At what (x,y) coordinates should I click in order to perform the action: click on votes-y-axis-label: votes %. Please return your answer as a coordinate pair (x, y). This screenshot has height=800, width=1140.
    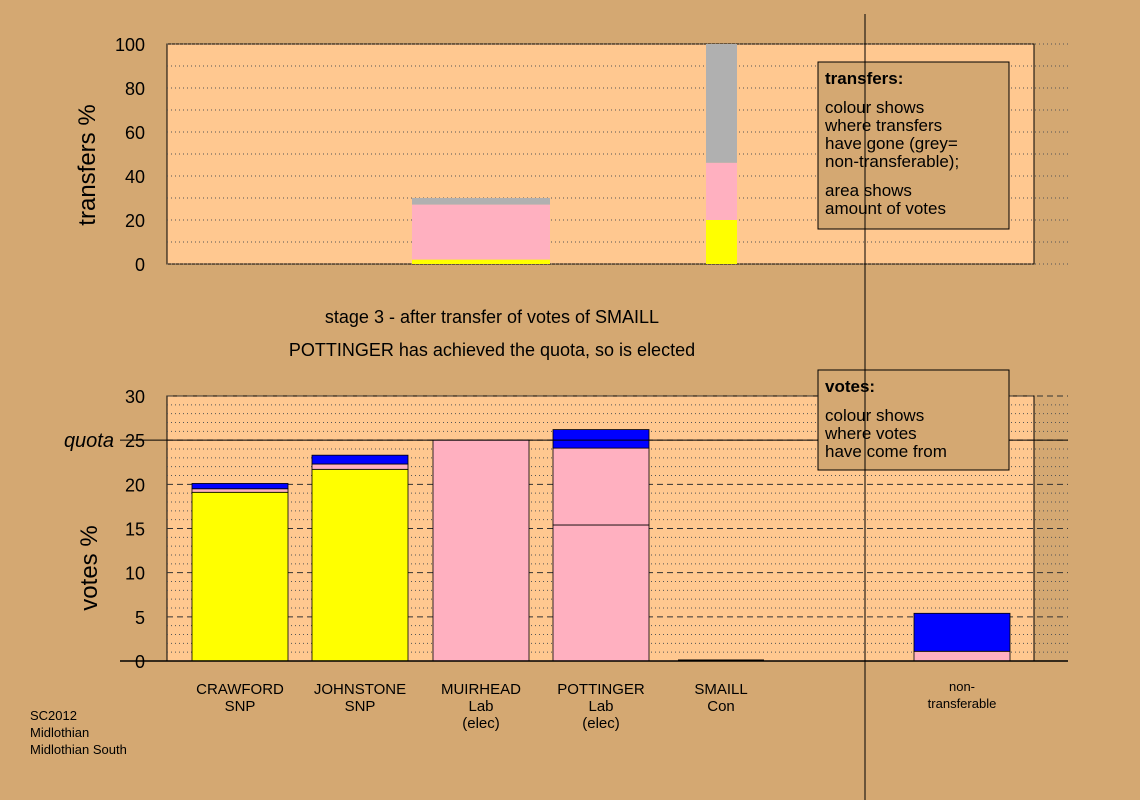
    Looking at the image, I should click on (89, 567).